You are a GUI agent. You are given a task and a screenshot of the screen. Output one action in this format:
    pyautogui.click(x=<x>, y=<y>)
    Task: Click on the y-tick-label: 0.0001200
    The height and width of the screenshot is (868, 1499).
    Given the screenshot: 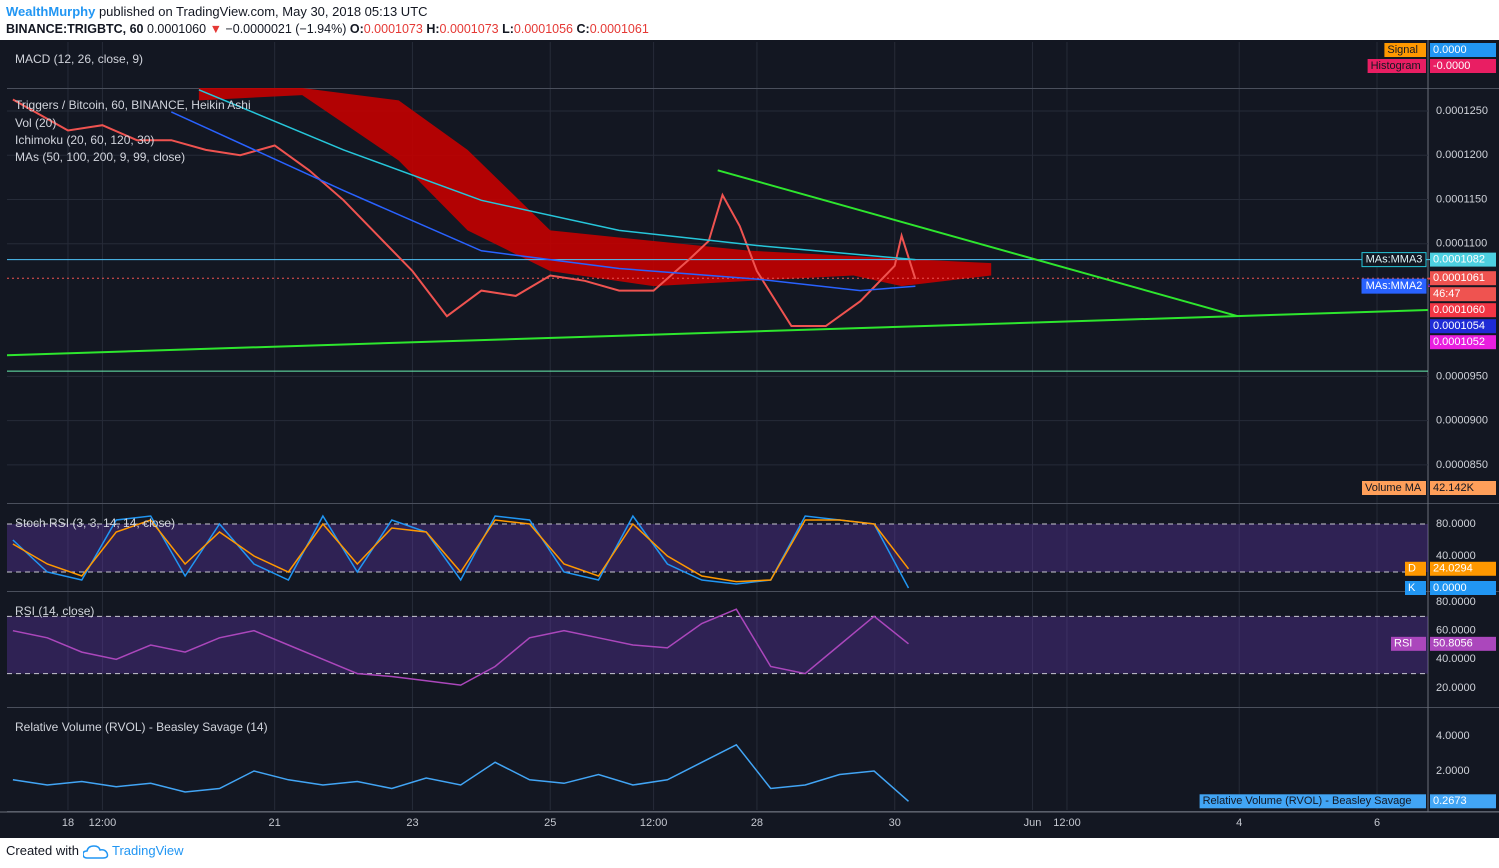 What is the action you would take?
    pyautogui.click(x=1462, y=155)
    